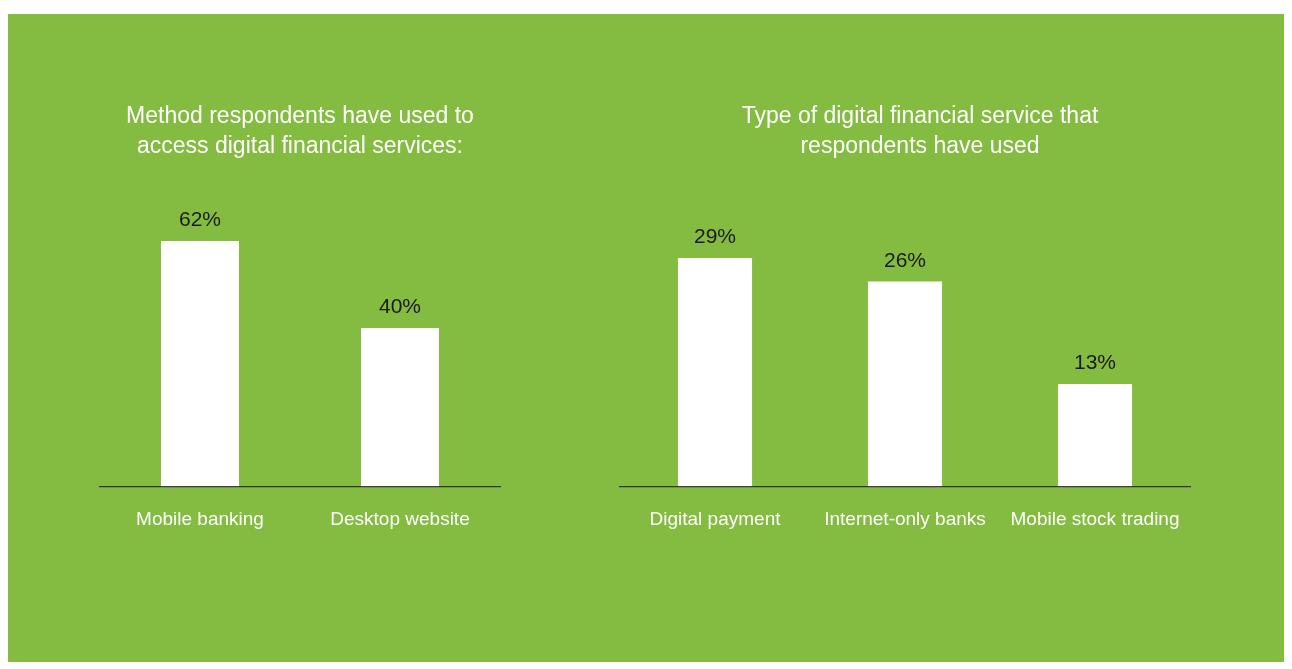  I want to click on data-label: 29%, so click(715, 236).